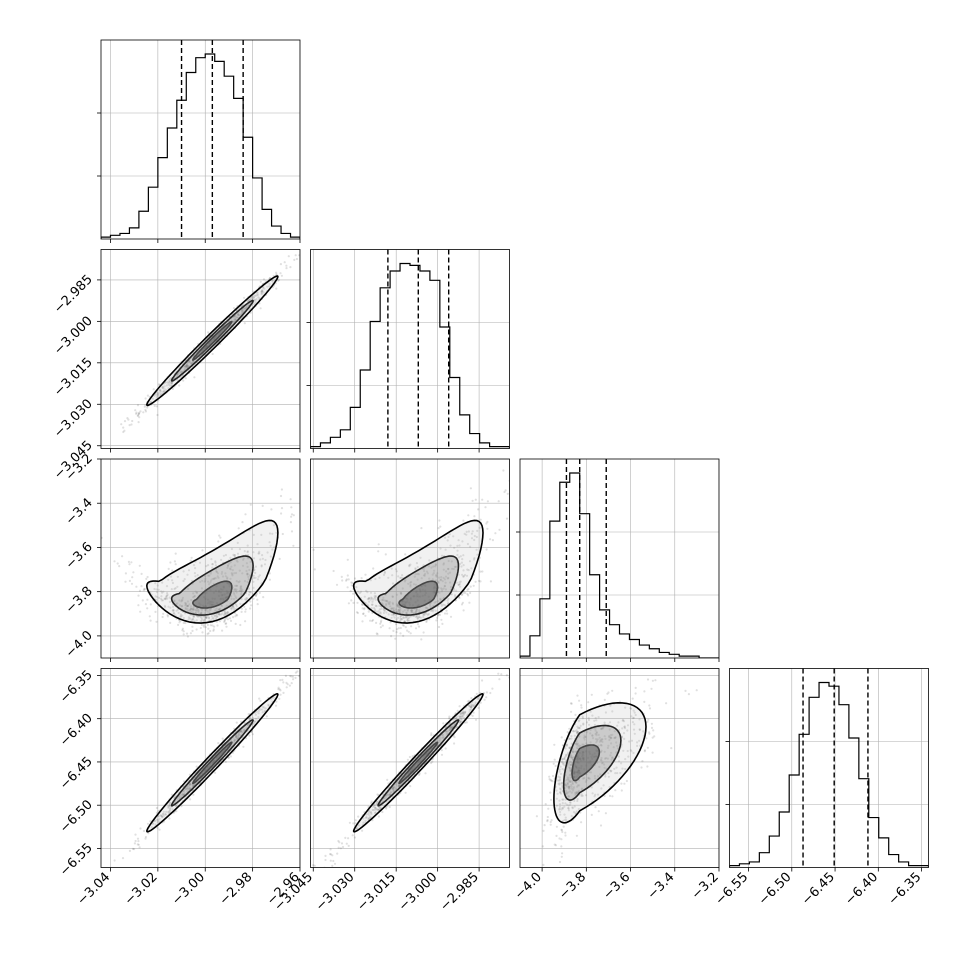 Image resolution: width=970 pixels, height=970 pixels. What do you see at coordinates (73, 294) in the screenshot?
I see `y-tick-label: −2.985` at bounding box center [73, 294].